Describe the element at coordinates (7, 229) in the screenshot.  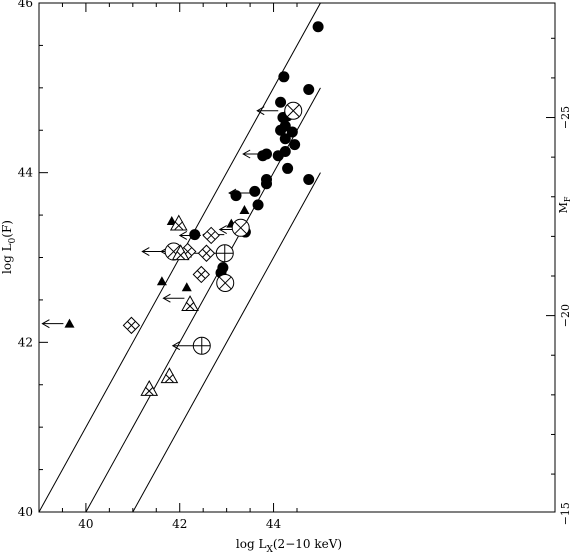
I see `y-axis-label-tail: (F)` at that location.